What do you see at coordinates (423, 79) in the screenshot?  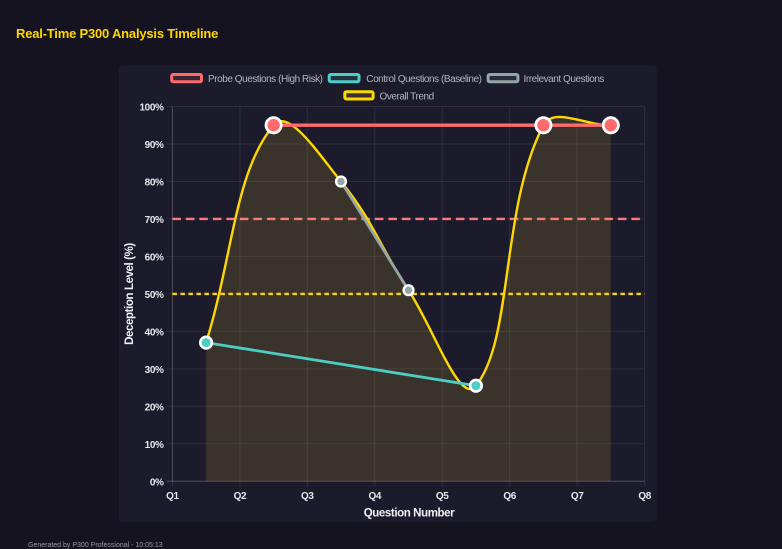 I see `svg-text: Control Questions (Baseline)` at bounding box center [423, 79].